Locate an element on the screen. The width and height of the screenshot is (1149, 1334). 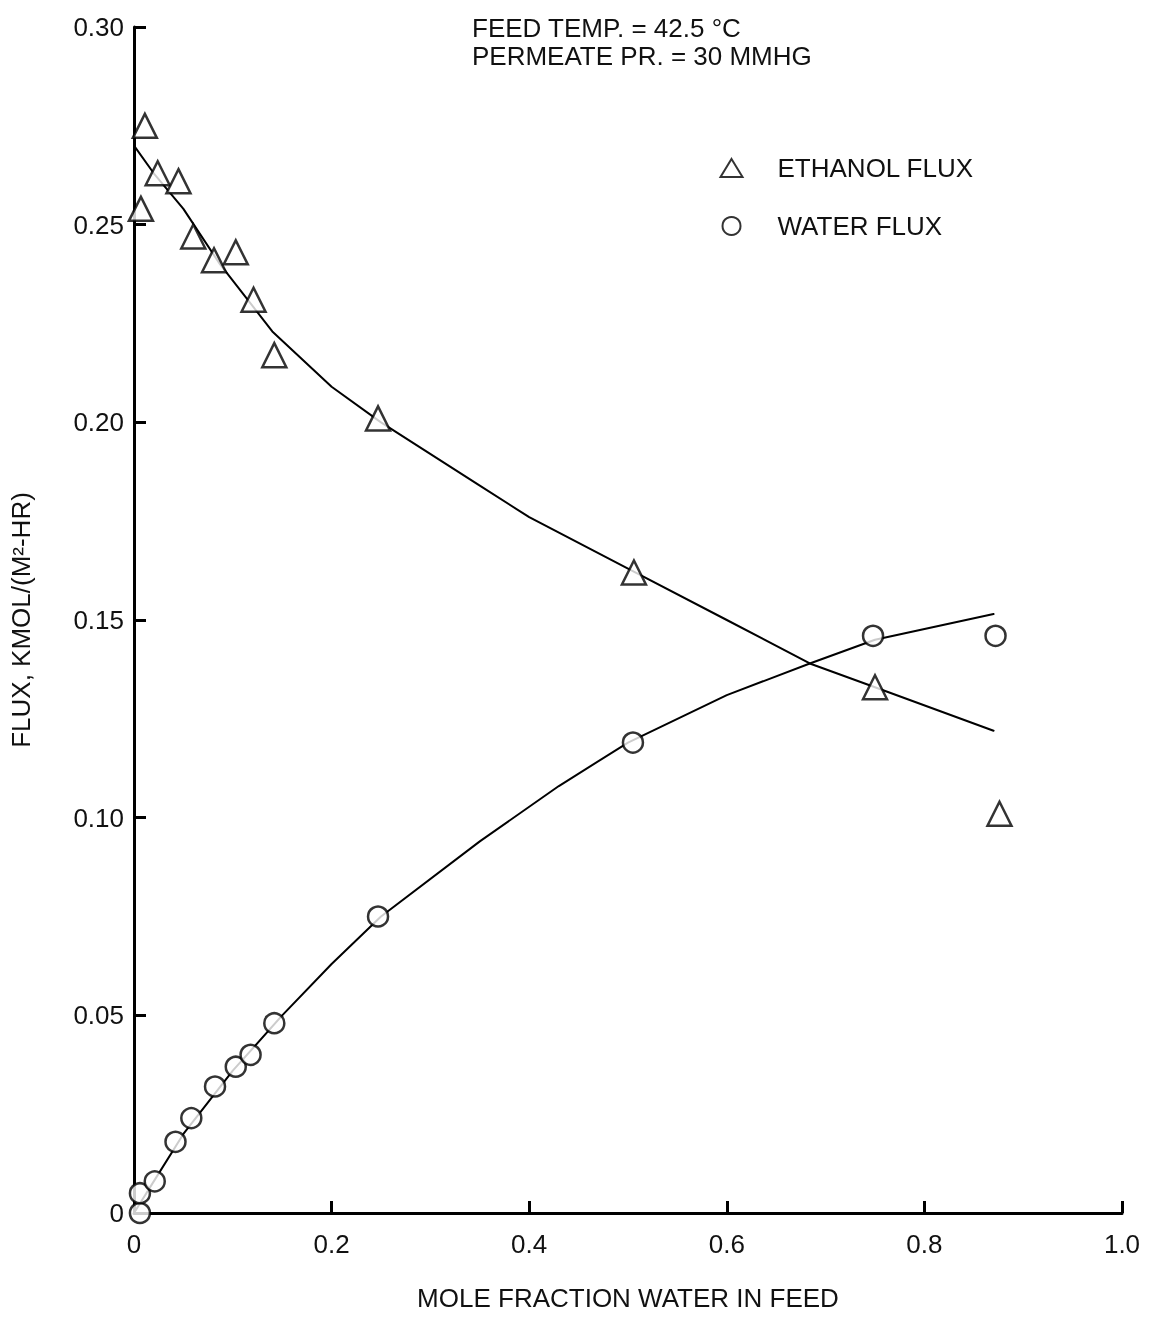
x-tick-label: 1.0 is located at coordinates (1122, 1244).